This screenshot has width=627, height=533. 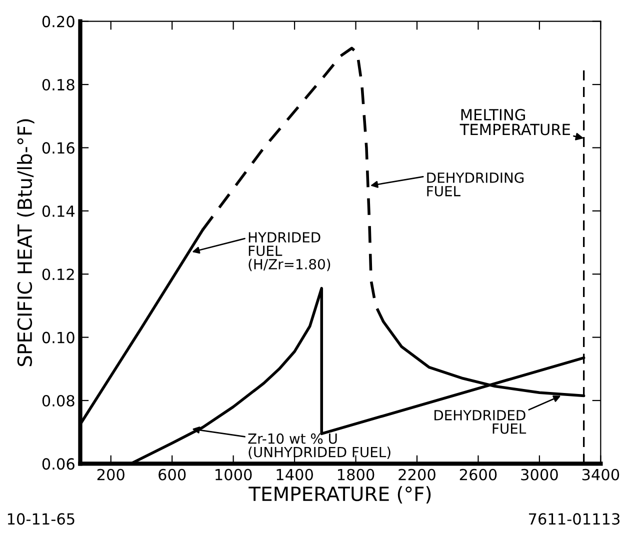 I want to click on x-tick-label: 1400, so click(x=294, y=474).